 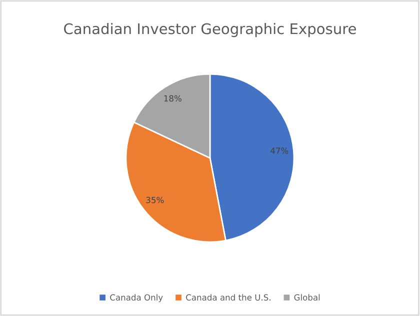 What do you see at coordinates (136, 298) in the screenshot?
I see `legend-label: Canada Only` at bounding box center [136, 298].